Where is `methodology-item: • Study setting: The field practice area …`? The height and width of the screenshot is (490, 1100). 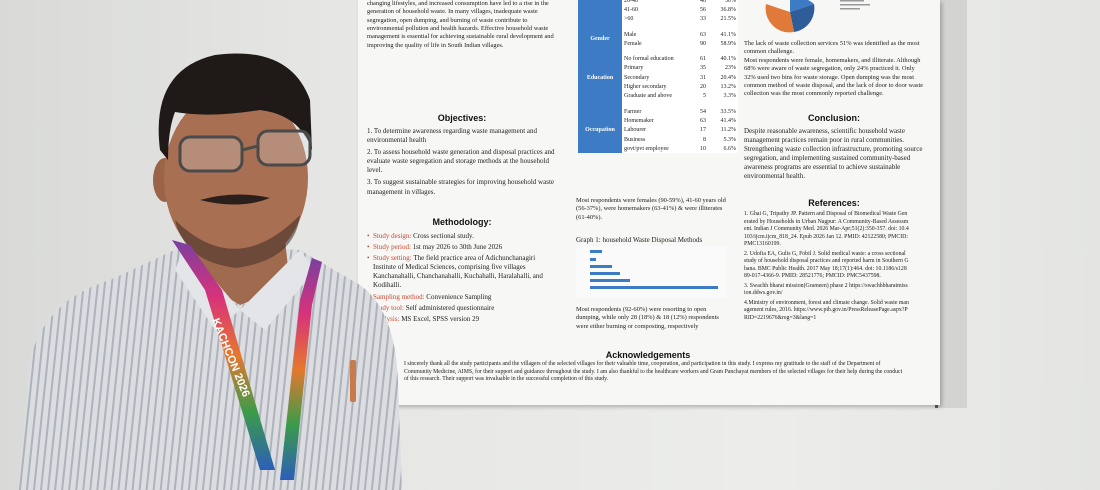
methodology-item: • Study setting: The field practice area … is located at coordinates (461, 272).